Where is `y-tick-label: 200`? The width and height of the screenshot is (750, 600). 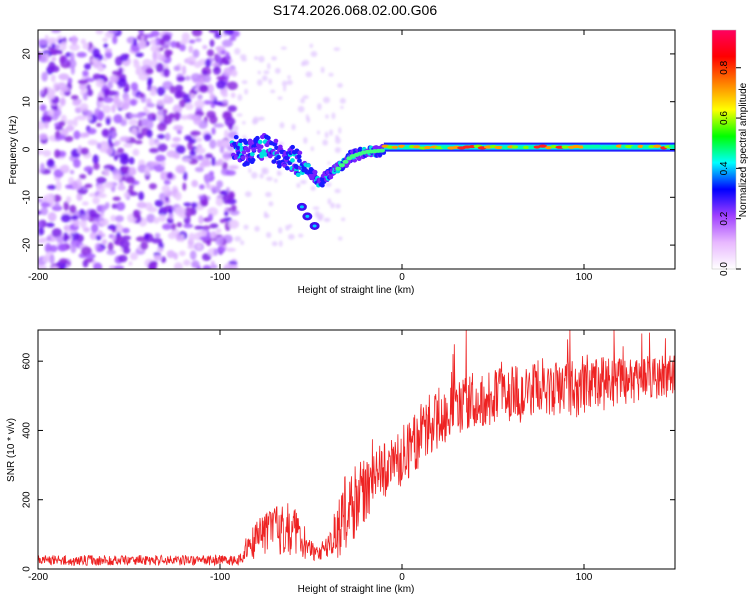 y-tick-label: 200 is located at coordinates (27, 499).